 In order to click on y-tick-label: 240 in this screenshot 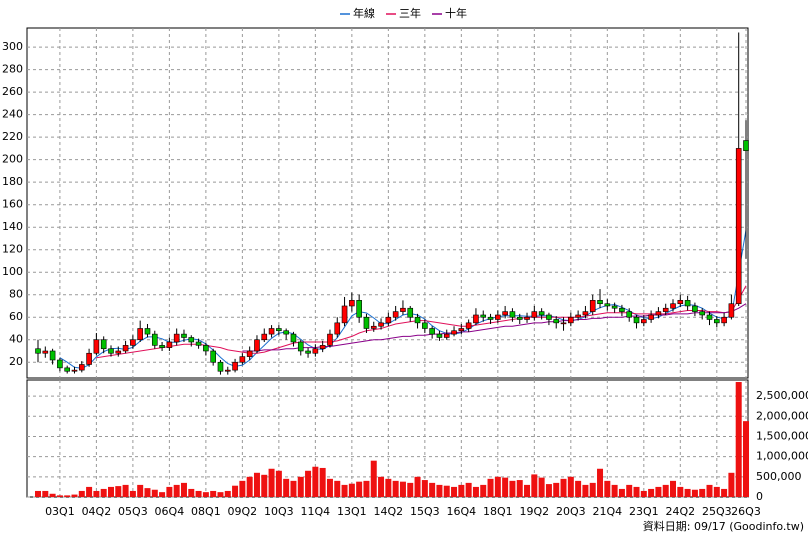, I will do `click(12, 114)`.